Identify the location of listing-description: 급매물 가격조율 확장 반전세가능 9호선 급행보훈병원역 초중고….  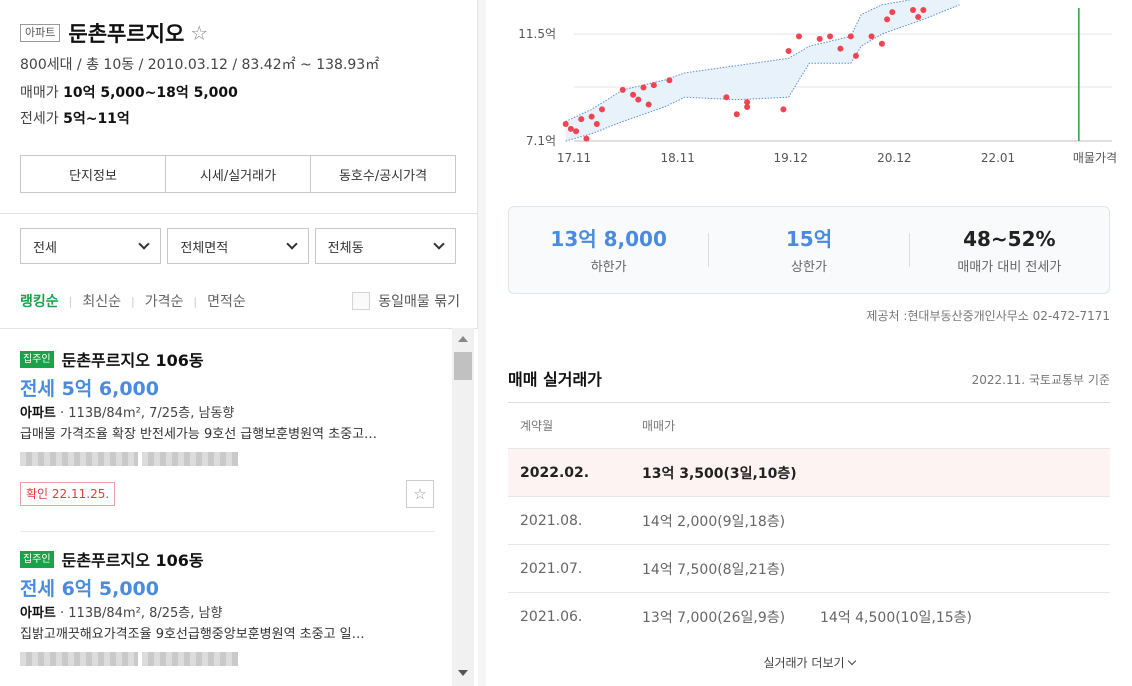
(199, 434).